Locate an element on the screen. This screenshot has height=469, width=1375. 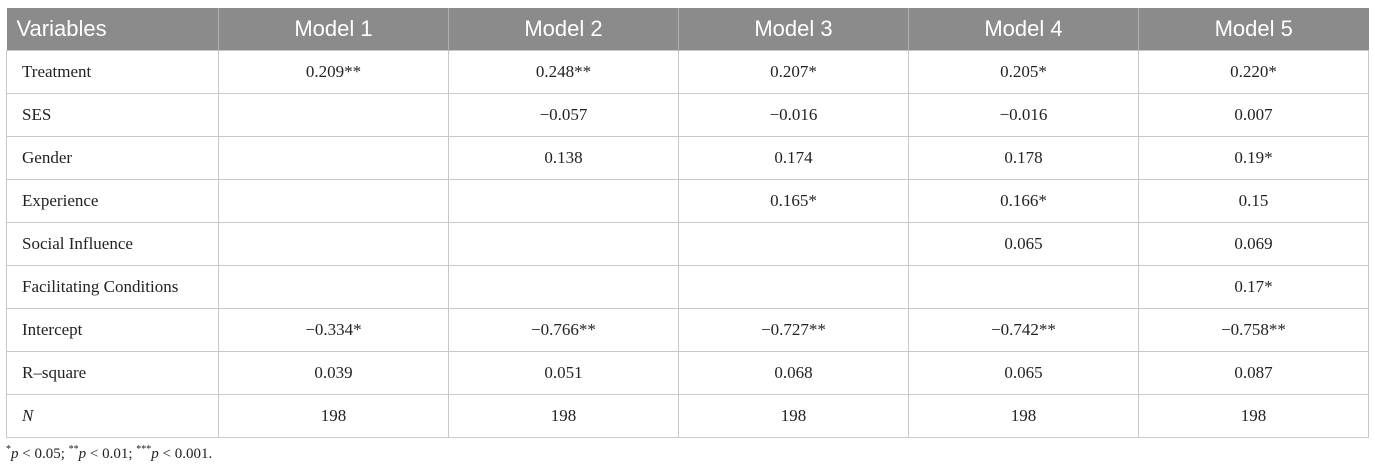
value-cell: 0.166* is located at coordinates (1023, 201).